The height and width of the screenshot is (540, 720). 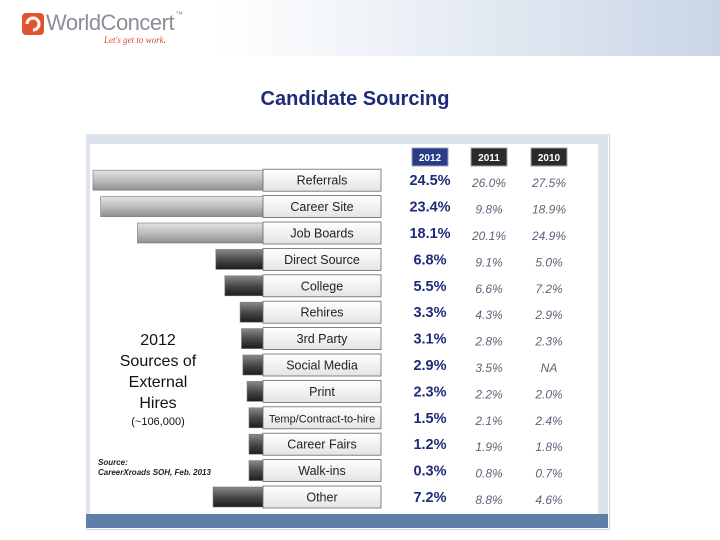 I want to click on value-2012: 1.2%, so click(x=429, y=445).